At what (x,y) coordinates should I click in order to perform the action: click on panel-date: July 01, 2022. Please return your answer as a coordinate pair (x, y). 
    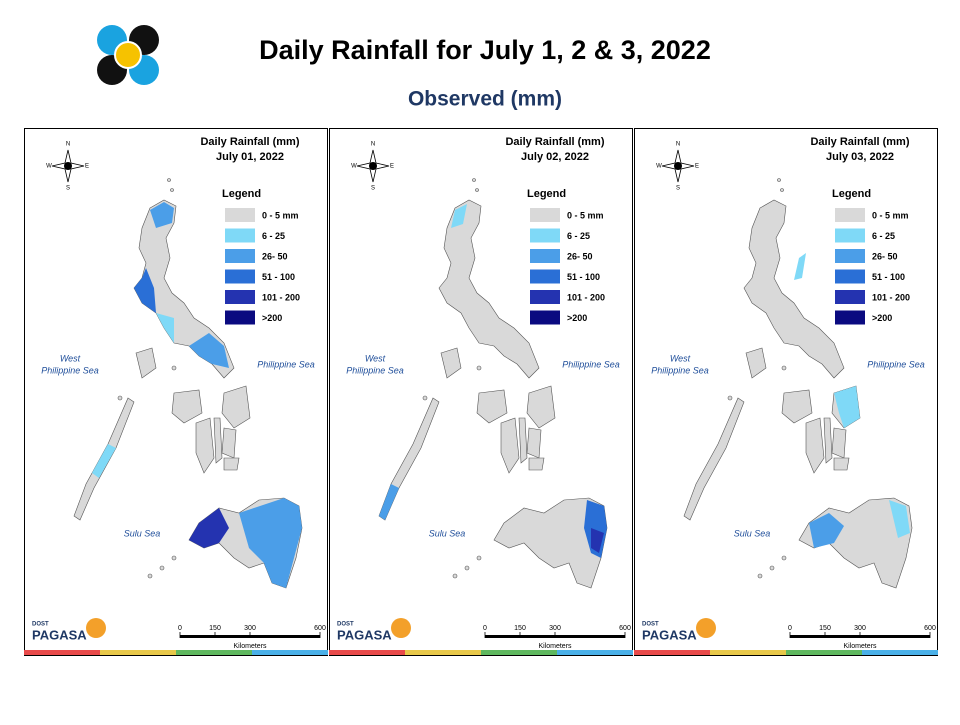
    Looking at the image, I should click on (250, 157).